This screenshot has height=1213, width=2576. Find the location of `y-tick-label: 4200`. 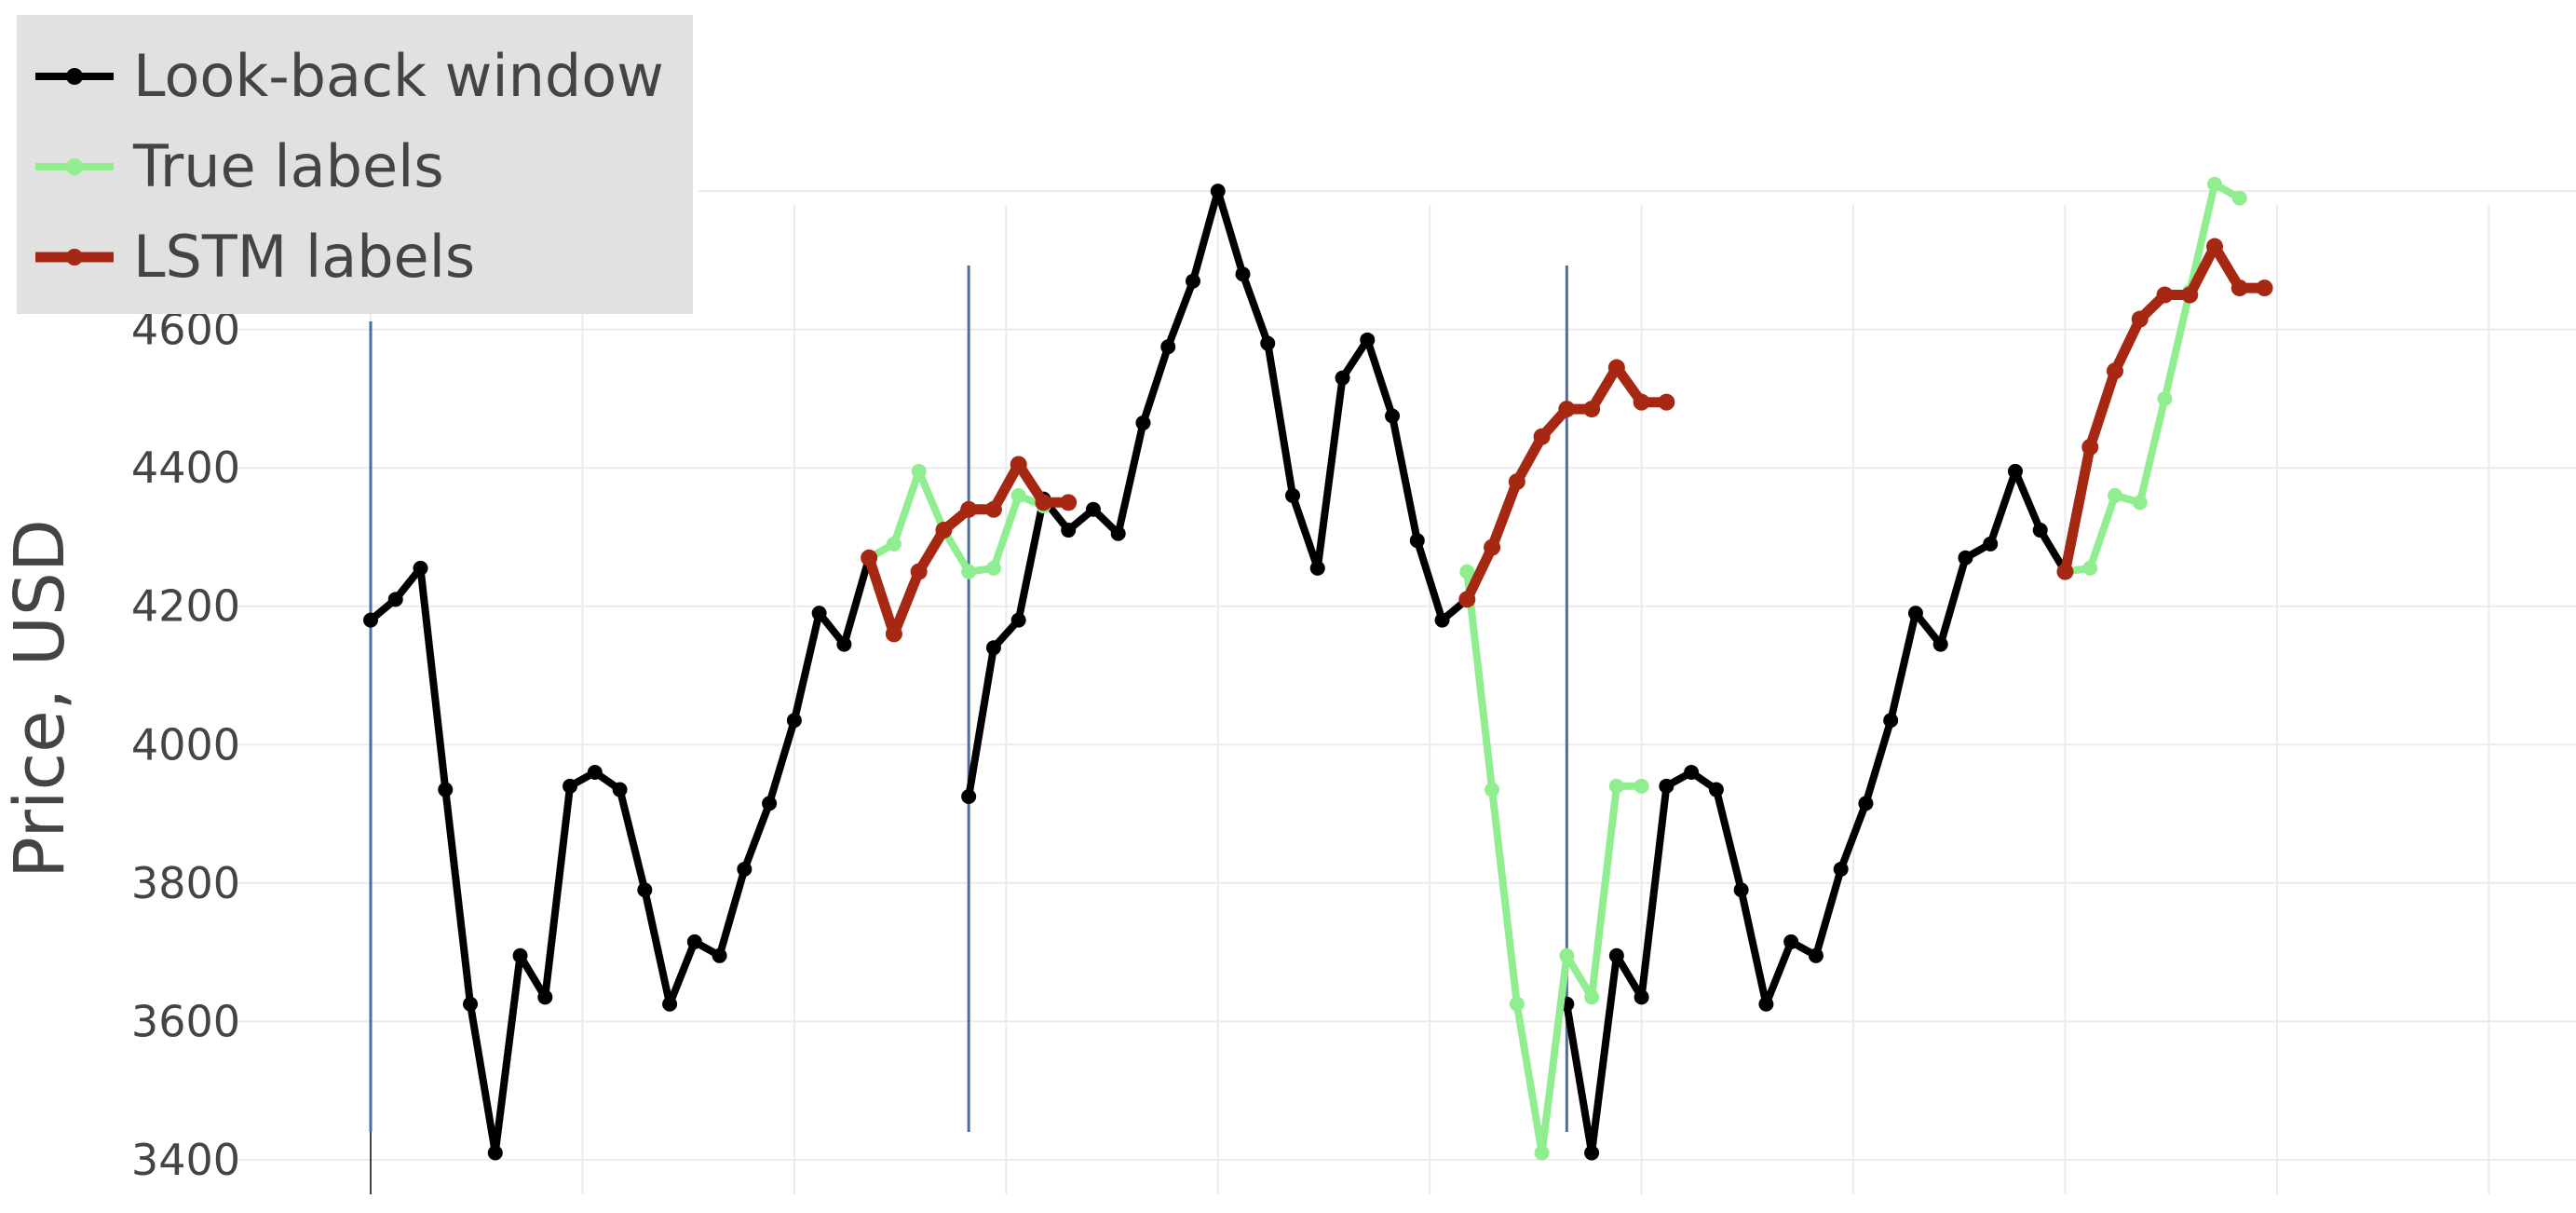

y-tick-label: 4200 is located at coordinates (185, 606).